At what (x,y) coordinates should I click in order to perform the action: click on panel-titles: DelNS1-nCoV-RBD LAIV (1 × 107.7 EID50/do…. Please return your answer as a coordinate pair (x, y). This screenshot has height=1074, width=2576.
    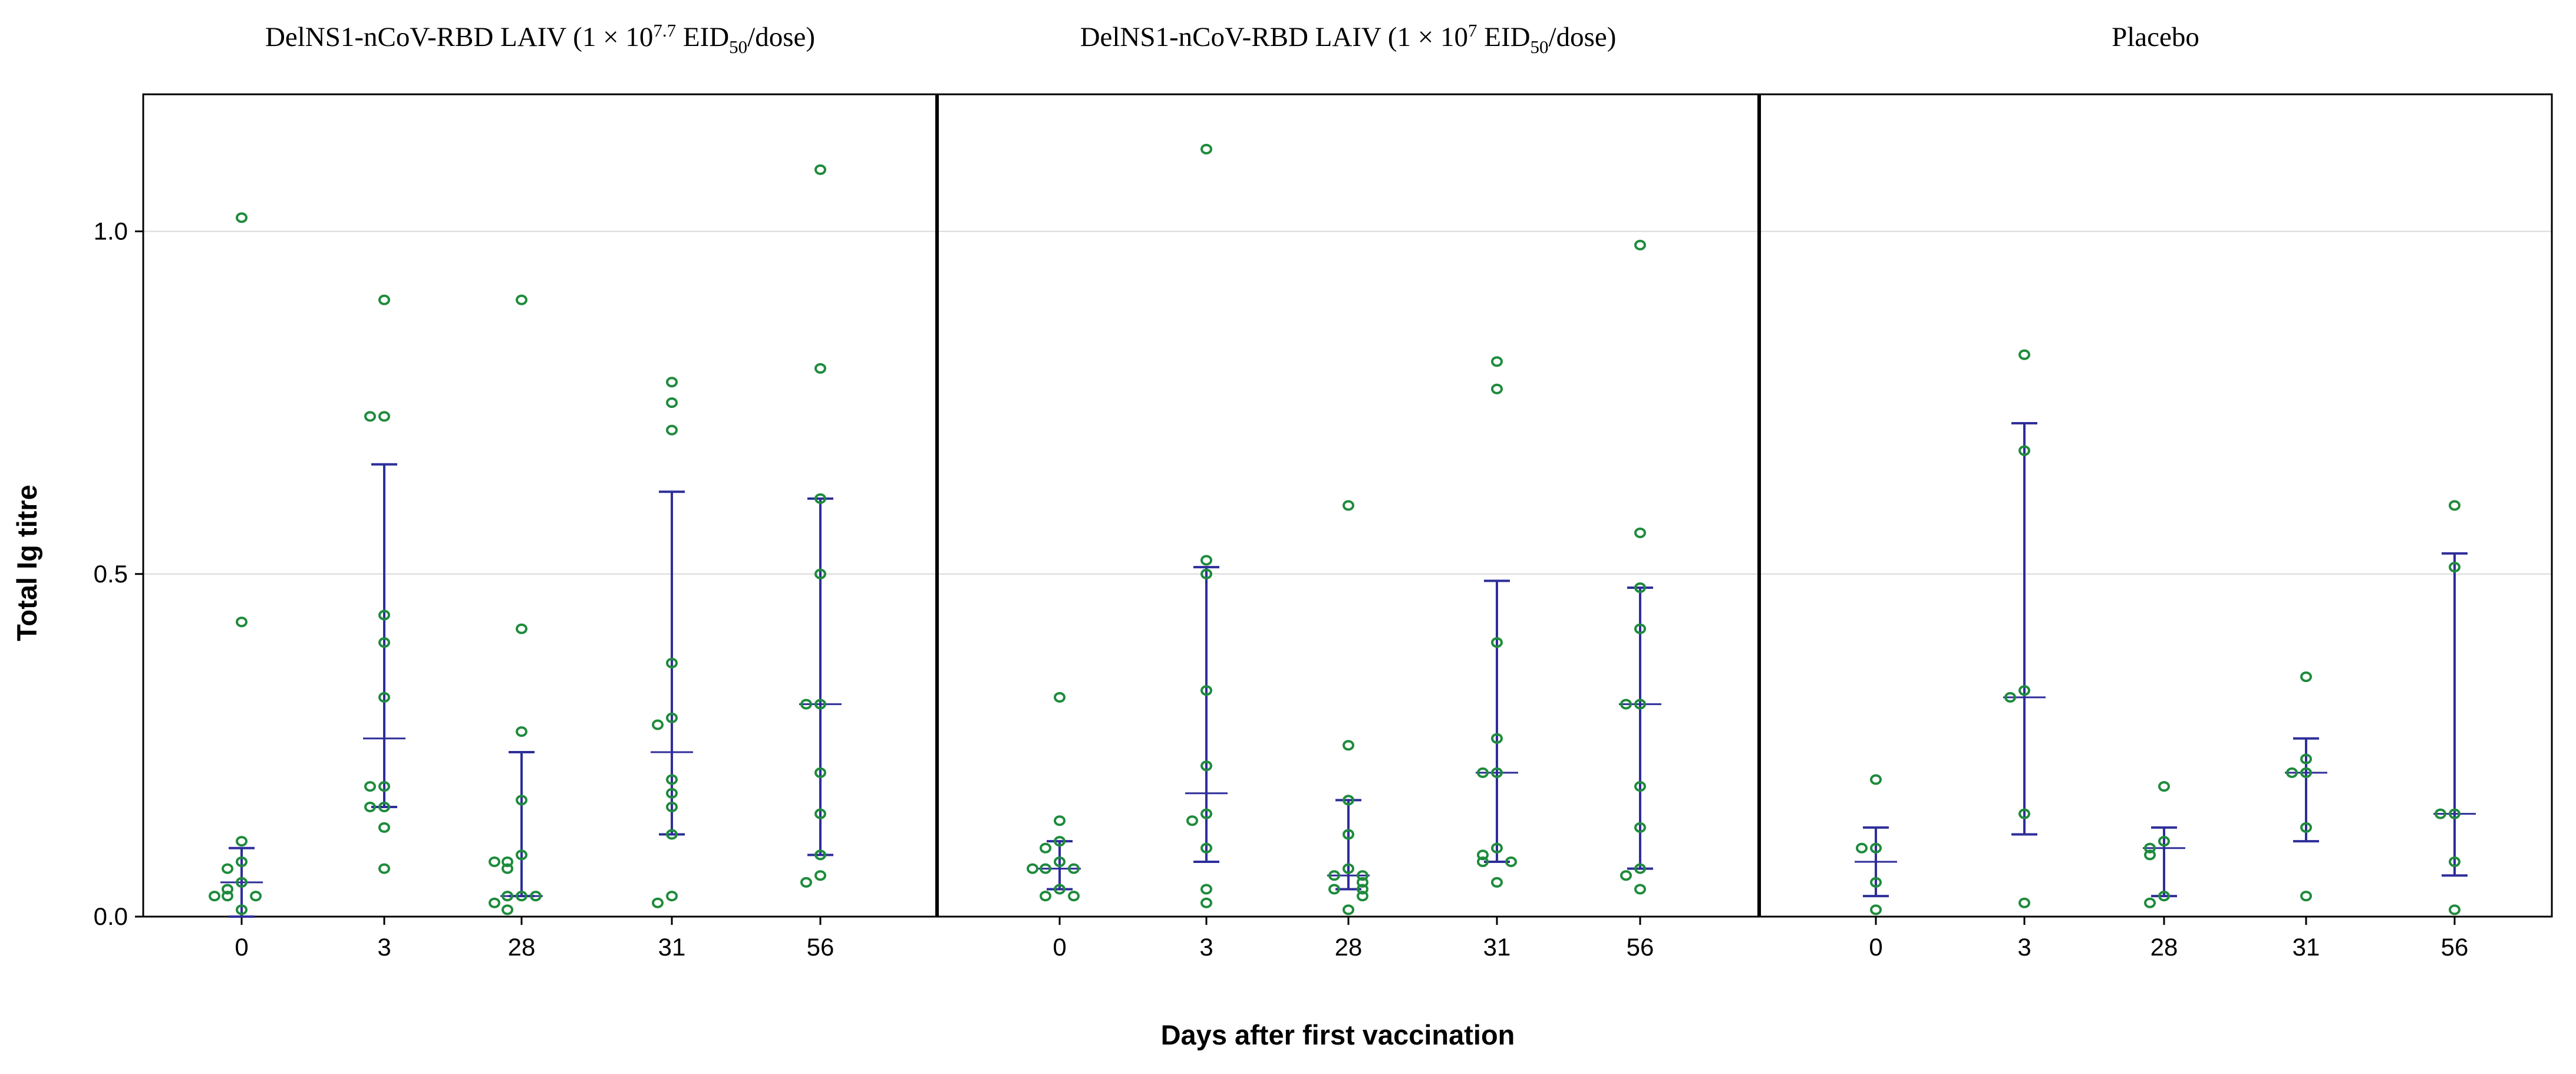
    Looking at the image, I should click on (1232, 38).